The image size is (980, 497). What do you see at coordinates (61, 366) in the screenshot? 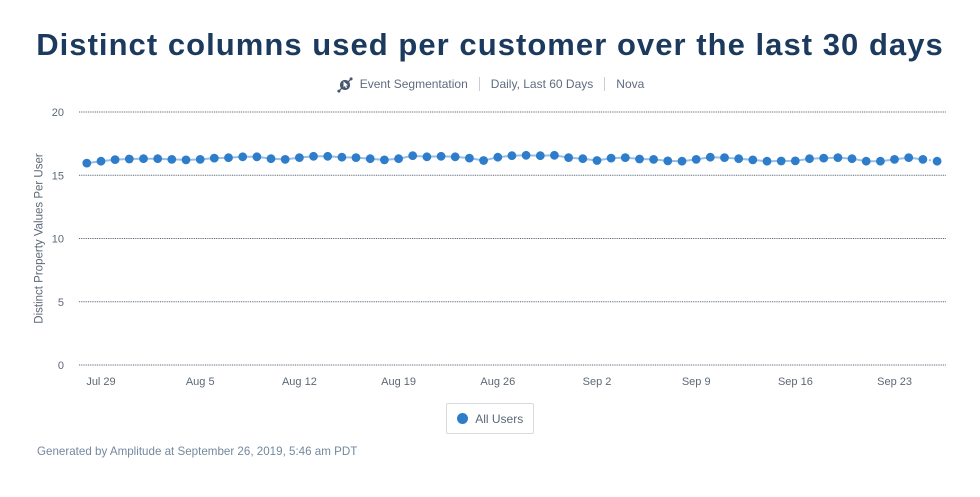
I see `svg-text: 0` at bounding box center [61, 366].